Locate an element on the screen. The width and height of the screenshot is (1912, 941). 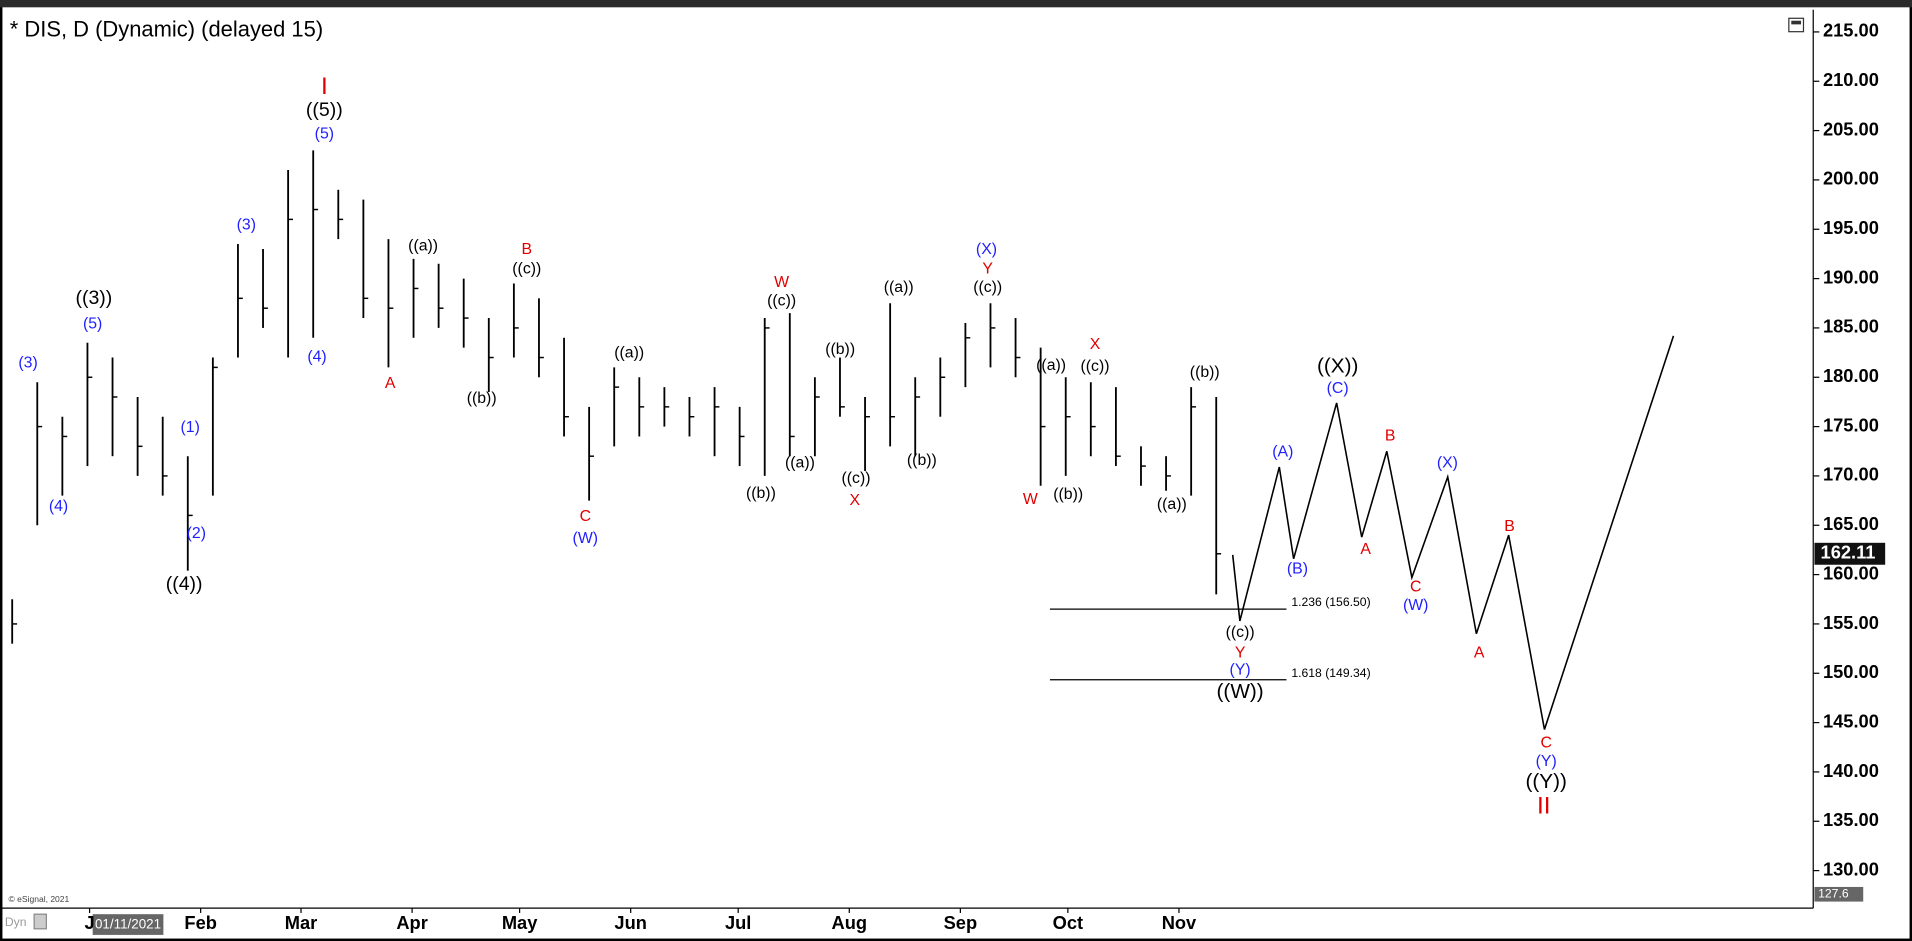
wave-label: (2) is located at coordinates (196, 533).